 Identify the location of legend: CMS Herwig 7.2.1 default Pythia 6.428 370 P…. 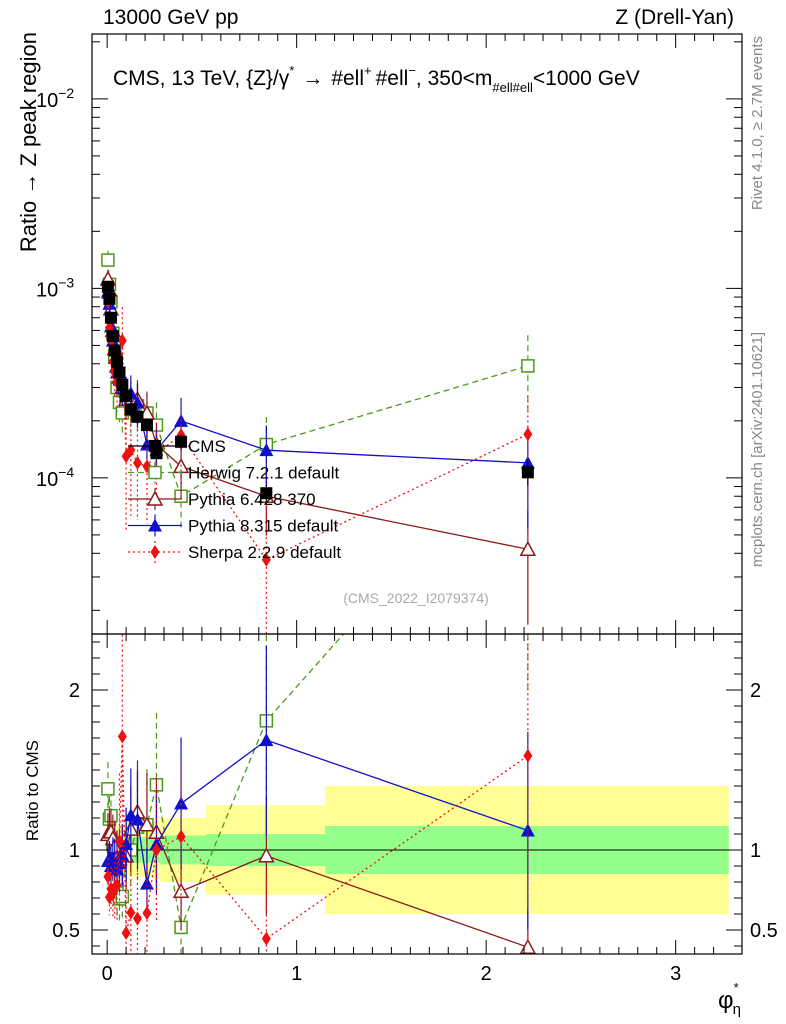
(234, 500).